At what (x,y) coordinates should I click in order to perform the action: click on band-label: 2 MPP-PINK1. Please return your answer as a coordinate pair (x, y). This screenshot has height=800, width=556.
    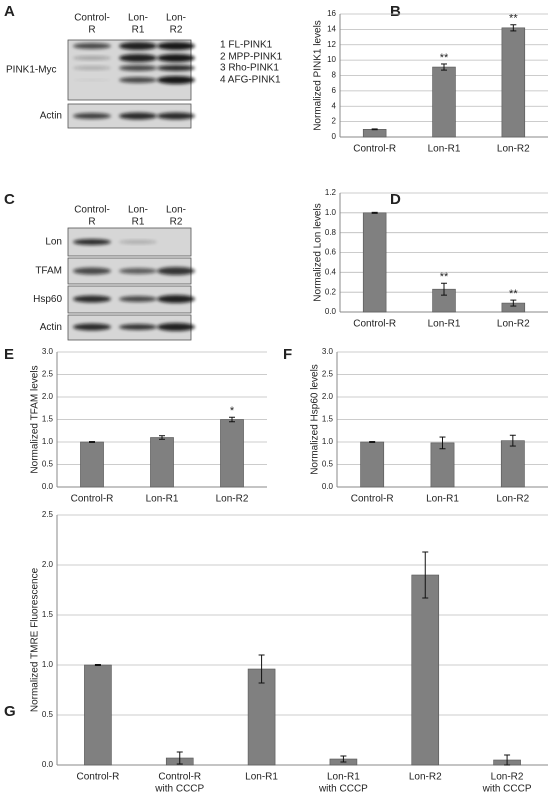
    Looking at the image, I should click on (251, 57).